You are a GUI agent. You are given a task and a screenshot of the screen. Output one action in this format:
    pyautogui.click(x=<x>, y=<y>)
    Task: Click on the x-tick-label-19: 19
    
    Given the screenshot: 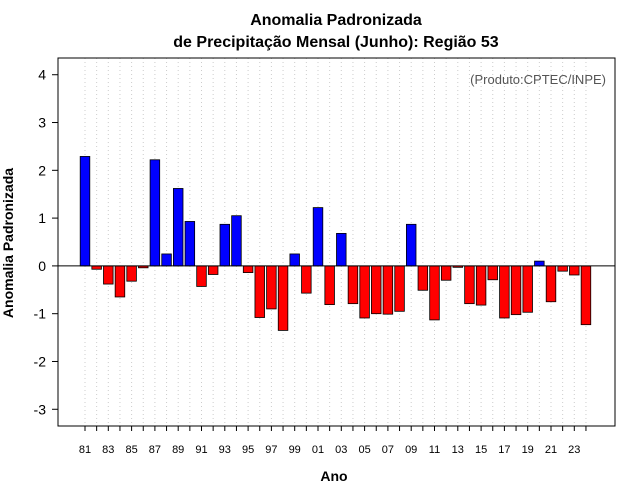 What is the action you would take?
    pyautogui.click(x=528, y=450)
    